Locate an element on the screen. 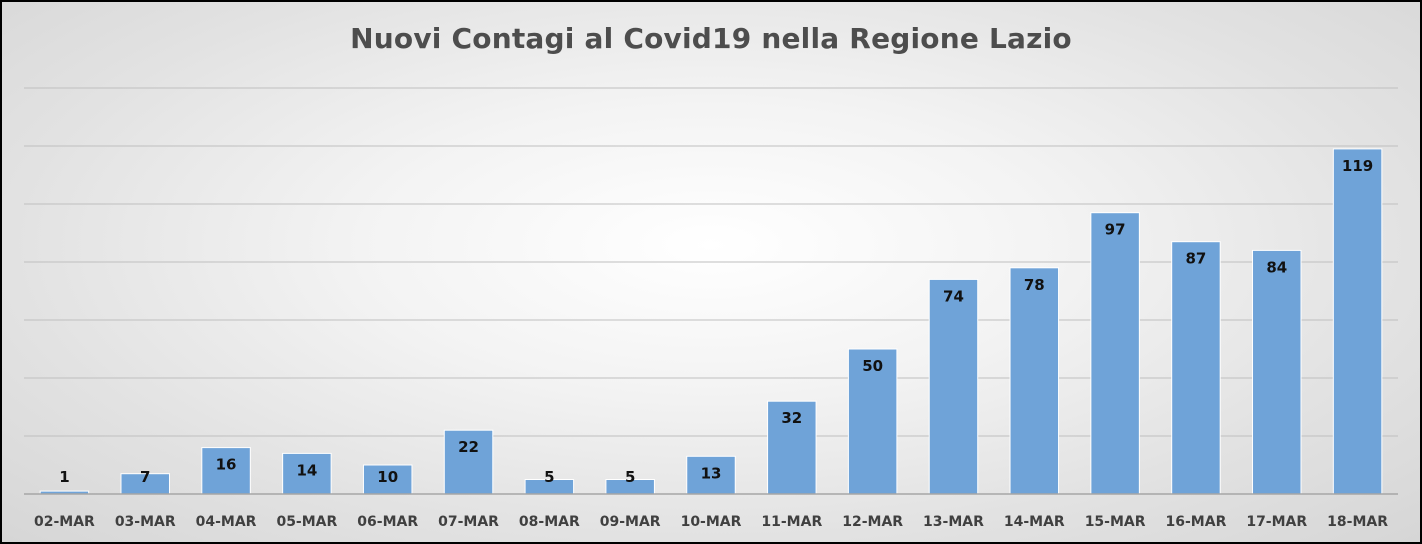 The image size is (1422, 544). bar-04-mar is located at coordinates (226, 471).